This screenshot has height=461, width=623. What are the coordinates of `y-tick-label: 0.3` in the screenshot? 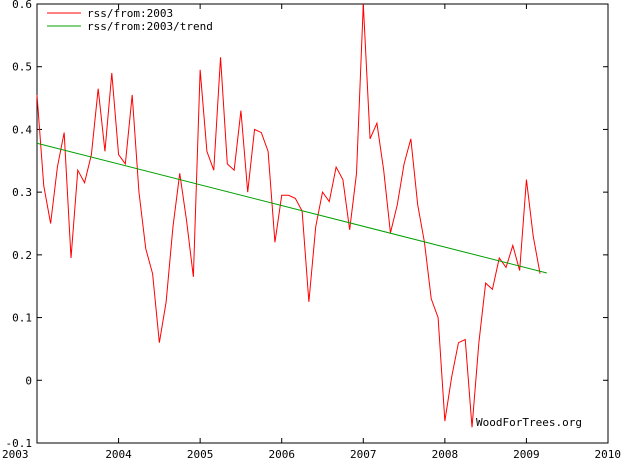 It's located at (22, 192).